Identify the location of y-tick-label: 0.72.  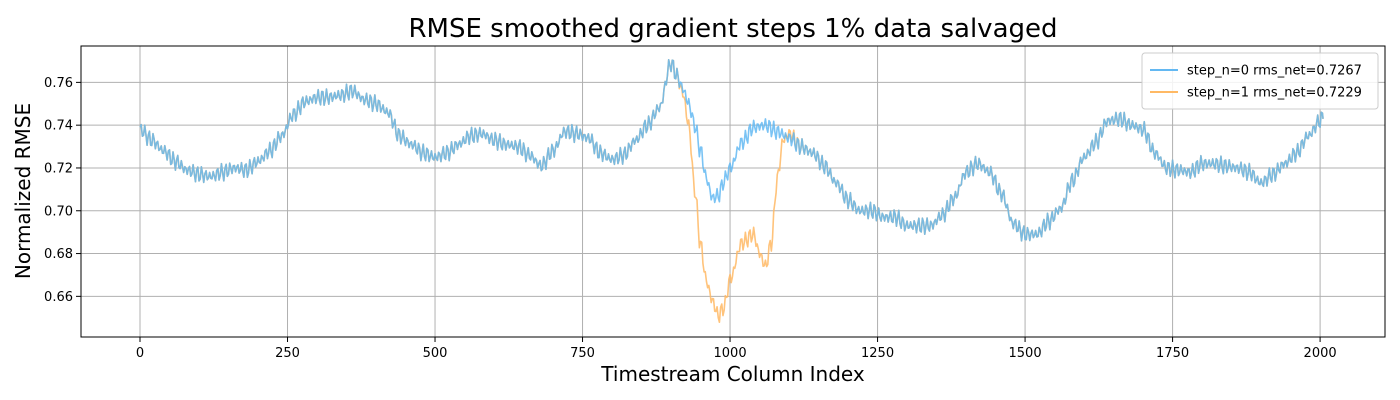
(58, 168).